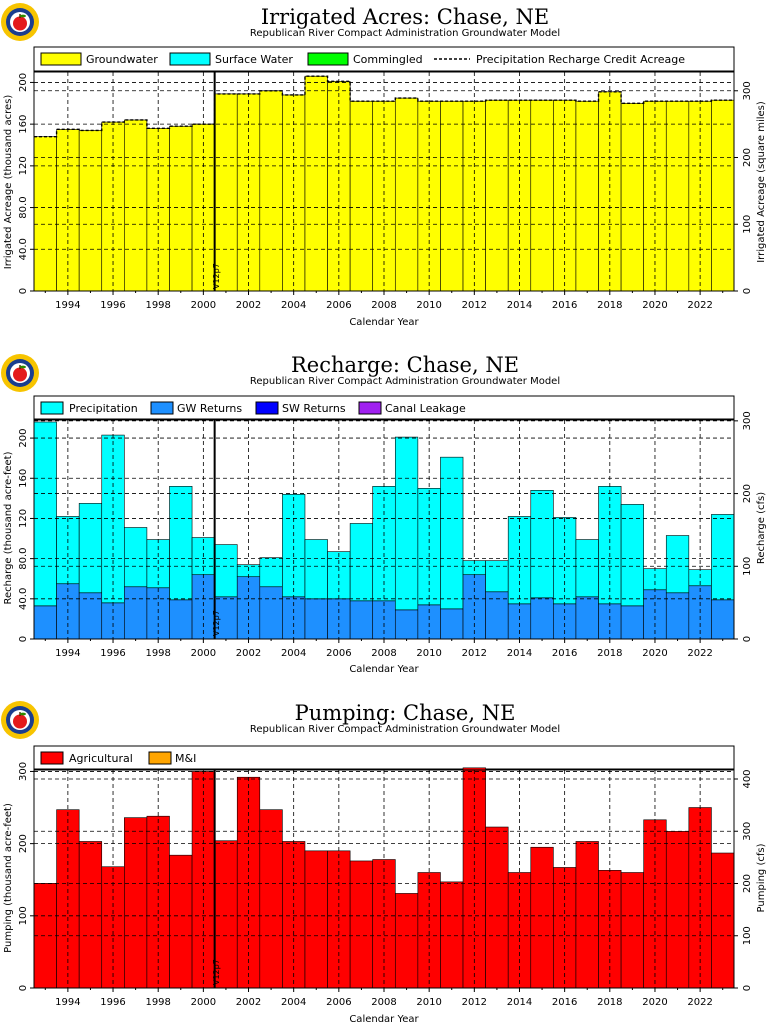  What do you see at coordinates (361, 196) in the screenshot?
I see `bar-groundwater-2007` at bounding box center [361, 196].